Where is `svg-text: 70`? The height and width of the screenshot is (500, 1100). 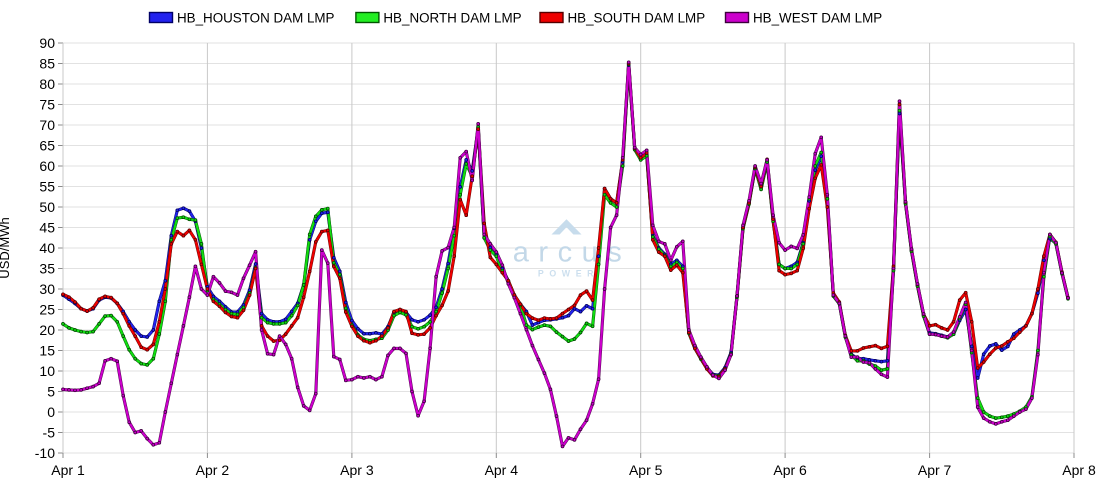
svg-text: 70 is located at coordinates (47, 125).